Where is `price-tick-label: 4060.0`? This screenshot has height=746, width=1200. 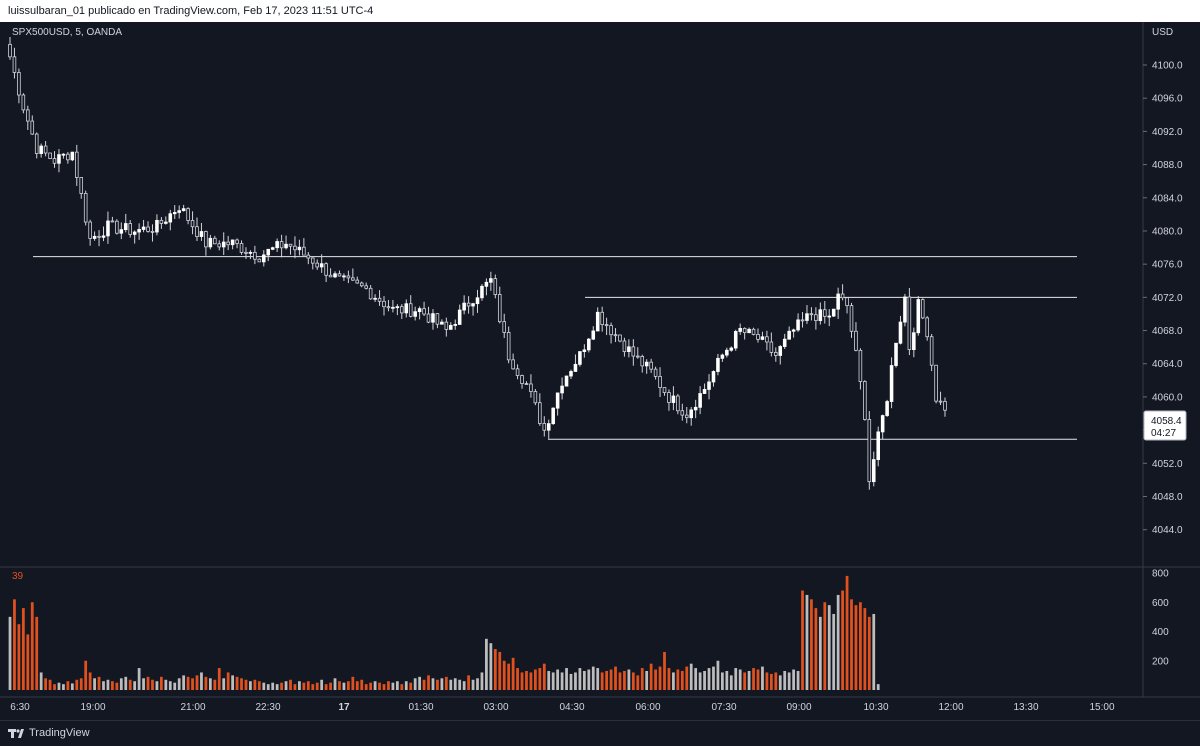 price-tick-label: 4060.0 is located at coordinates (1167, 397).